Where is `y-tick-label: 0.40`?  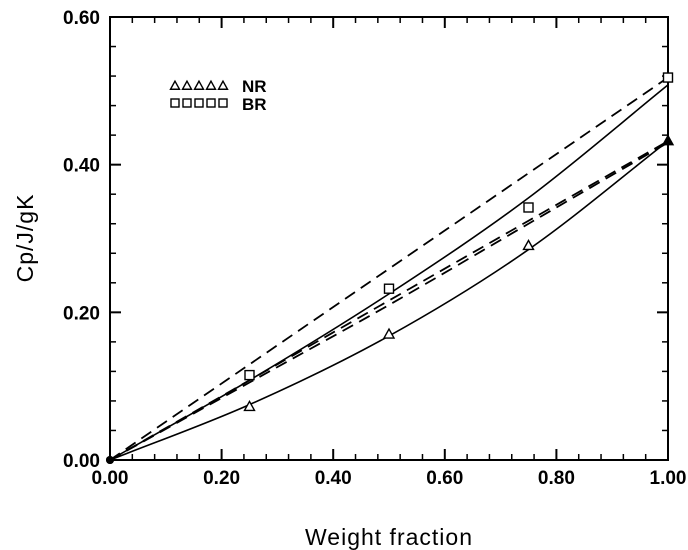
y-tick-label: 0.40 is located at coordinates (81, 166).